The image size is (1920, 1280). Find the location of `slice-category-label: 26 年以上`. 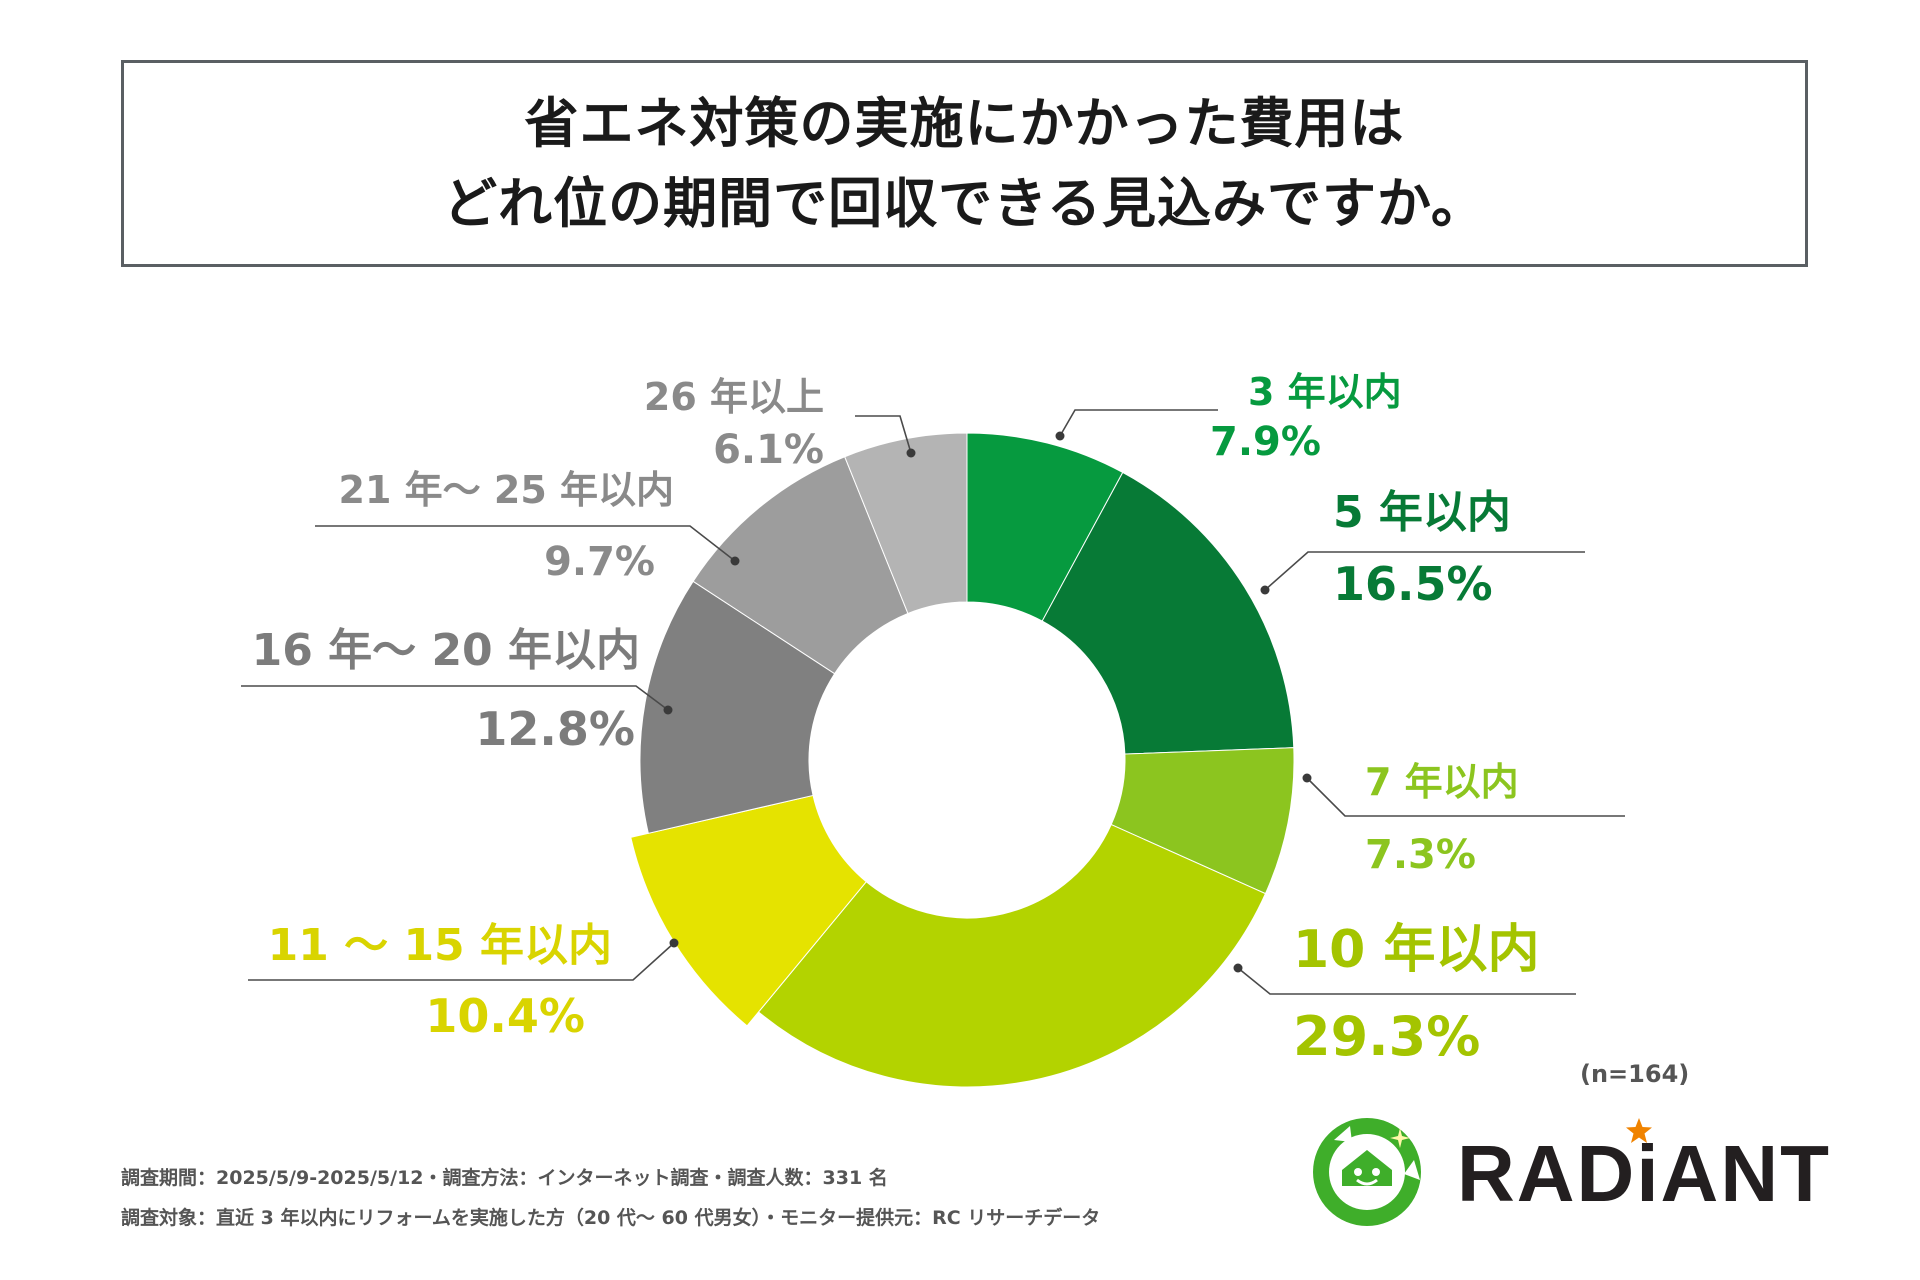

slice-category-label: 26 年以上 is located at coordinates (734, 397).